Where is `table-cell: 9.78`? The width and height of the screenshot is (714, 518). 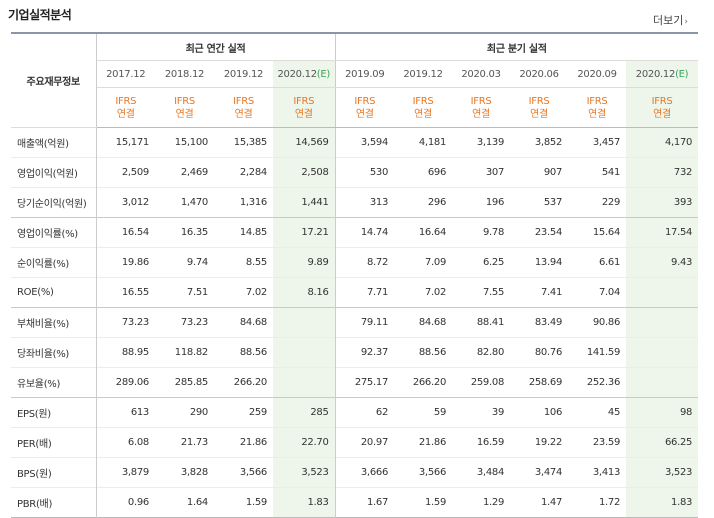
table-cell: 9.78 is located at coordinates (493, 232).